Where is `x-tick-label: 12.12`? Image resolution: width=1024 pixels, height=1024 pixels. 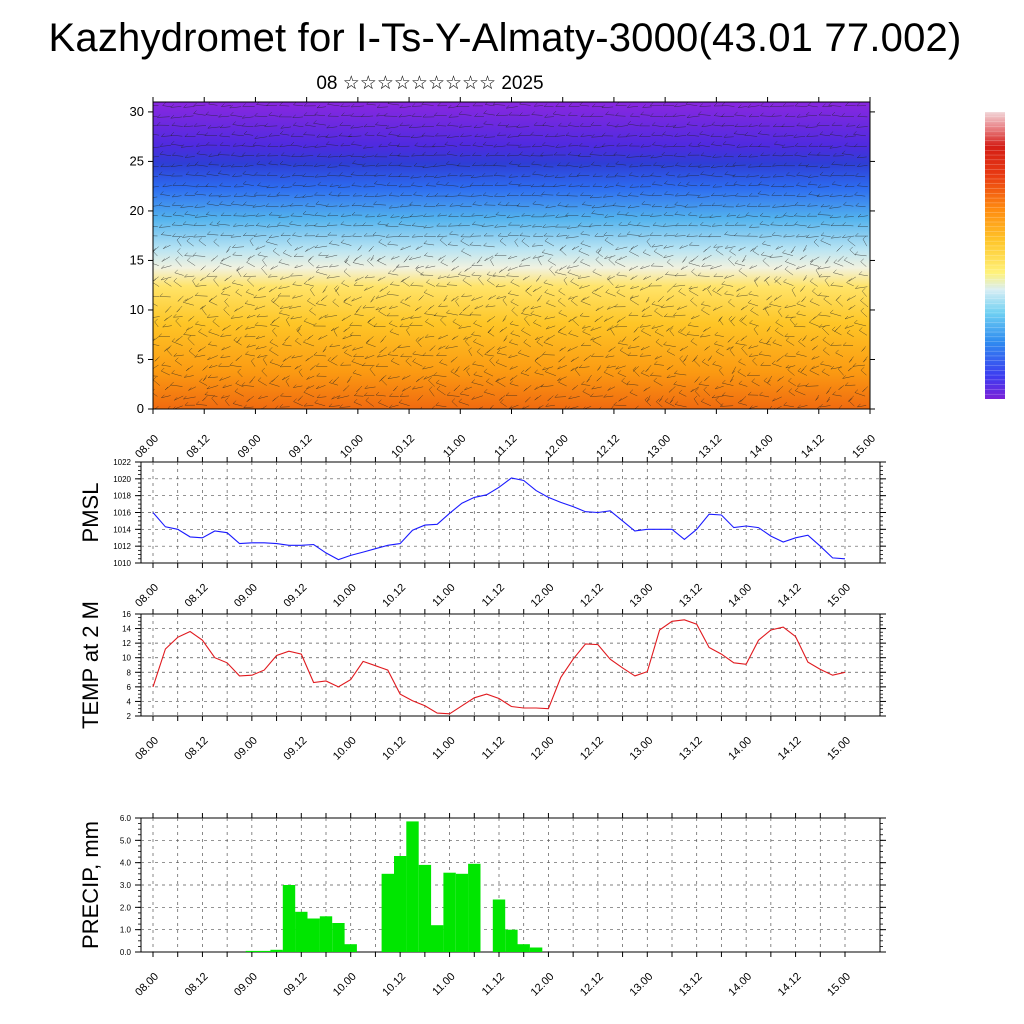
x-tick-label: 12.12 is located at coordinates (592, 749).